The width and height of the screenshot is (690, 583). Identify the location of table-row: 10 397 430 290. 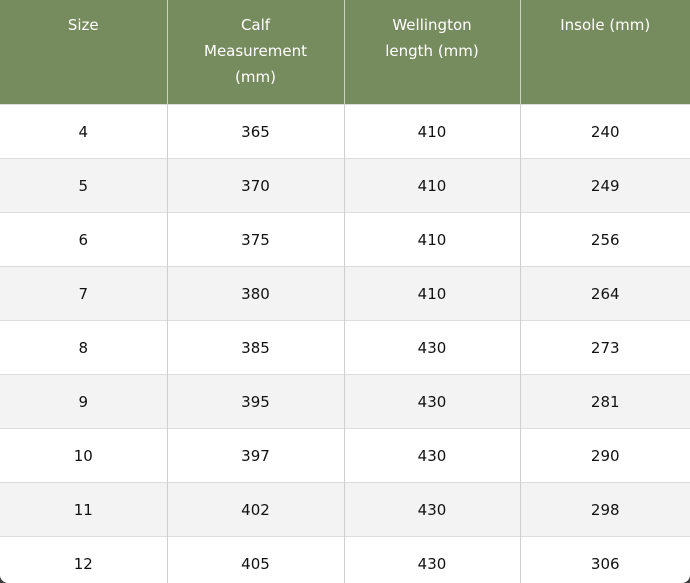
(345, 455).